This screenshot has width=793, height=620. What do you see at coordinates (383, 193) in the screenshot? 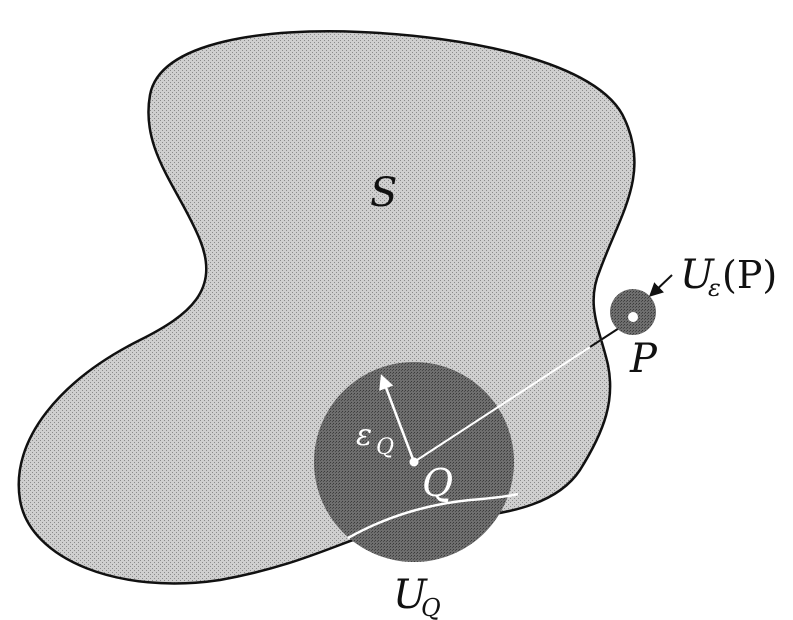
I see `label-set-s: S` at bounding box center [383, 193].